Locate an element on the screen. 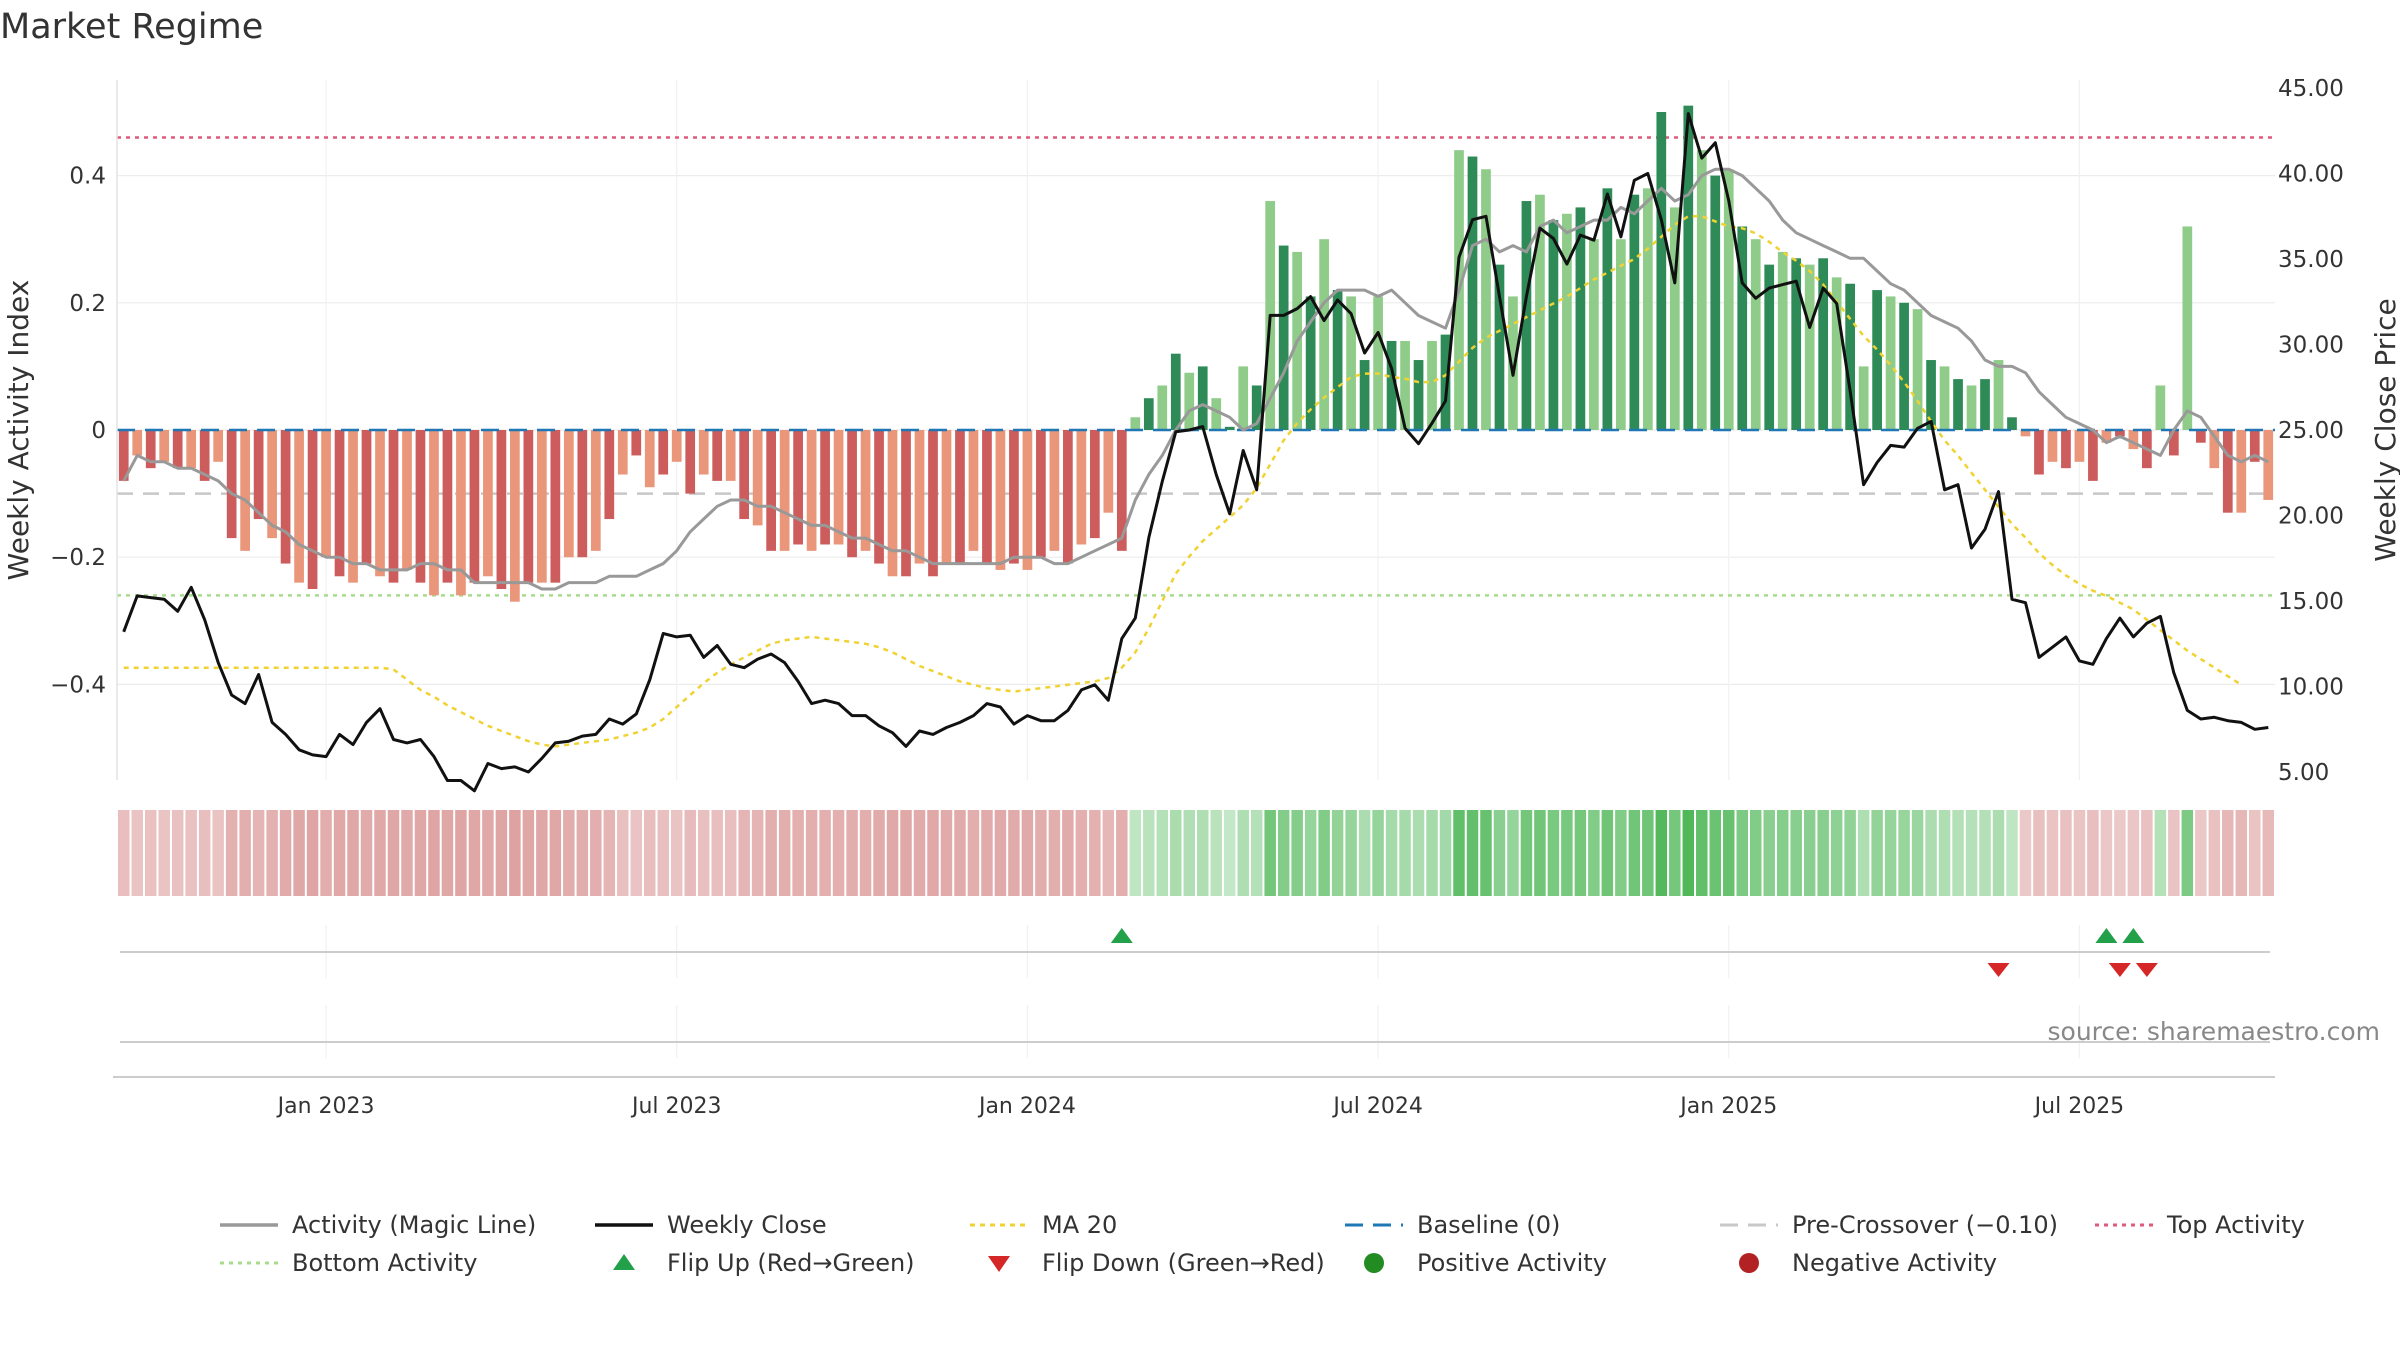 The width and height of the screenshot is (2400, 1350). legend-item-magic: Activity (Magic Line) is located at coordinates (378, 1225).